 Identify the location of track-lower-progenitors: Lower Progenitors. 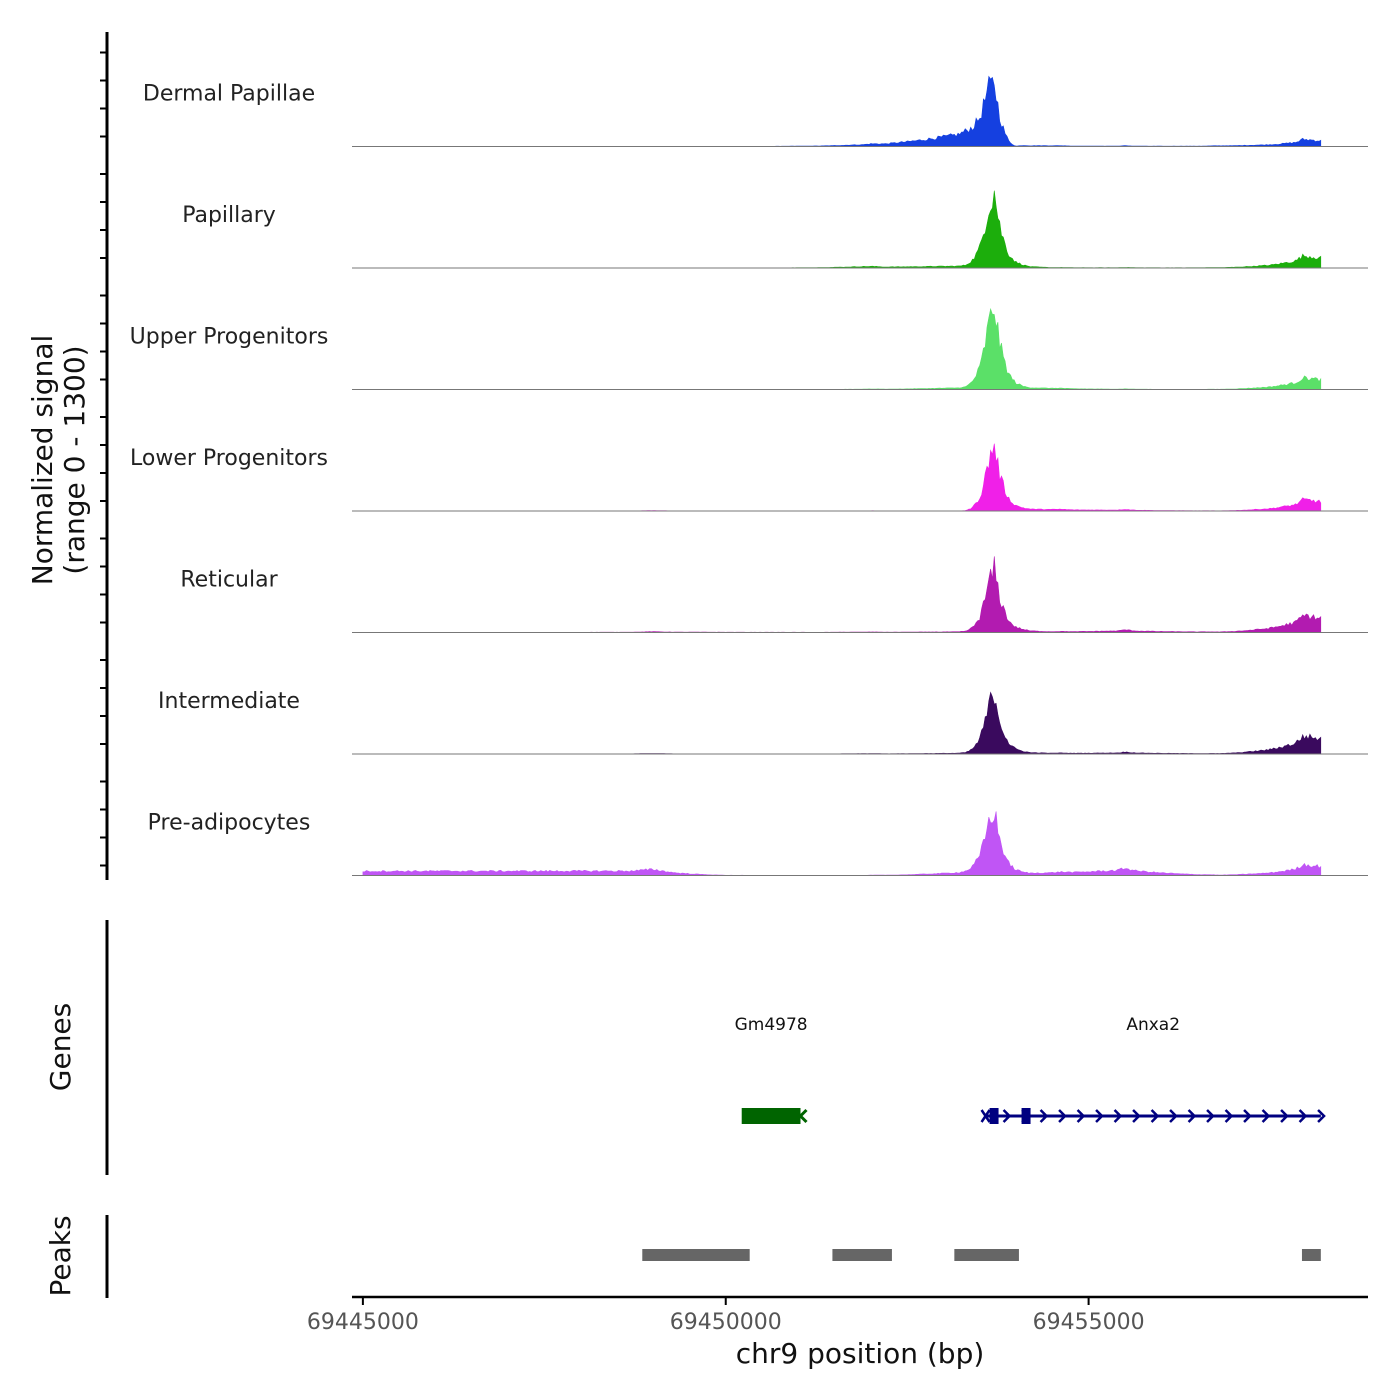
(734, 464).